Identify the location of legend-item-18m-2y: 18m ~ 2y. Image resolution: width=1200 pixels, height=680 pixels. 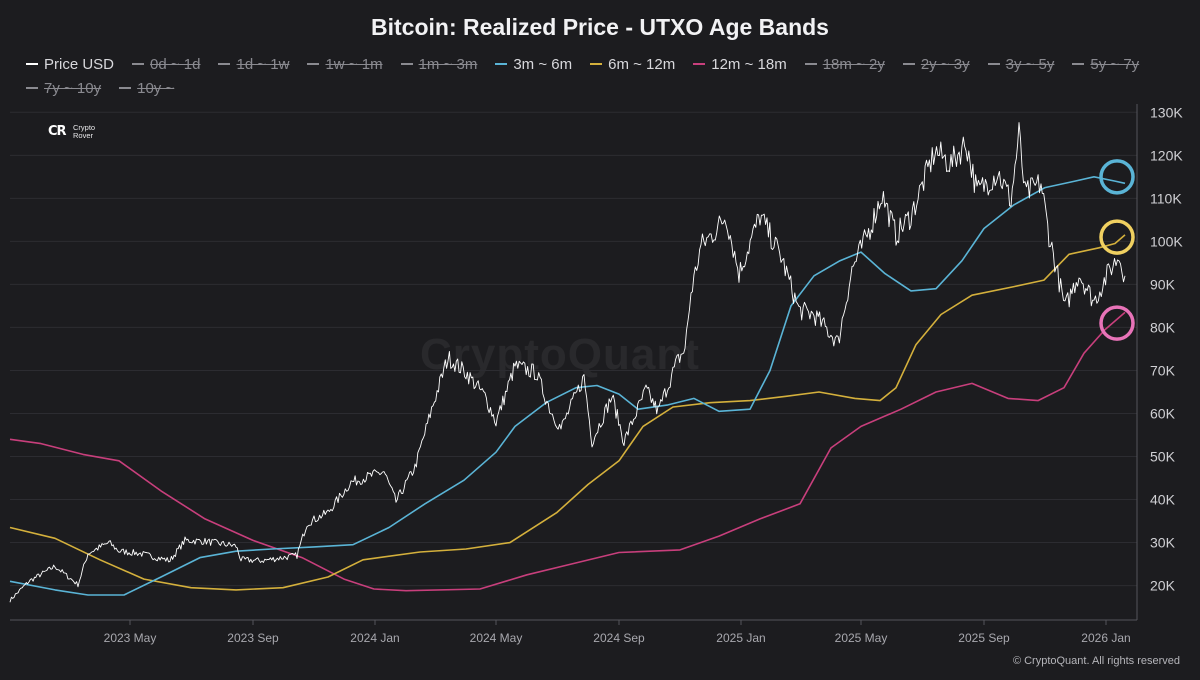
(844, 64).